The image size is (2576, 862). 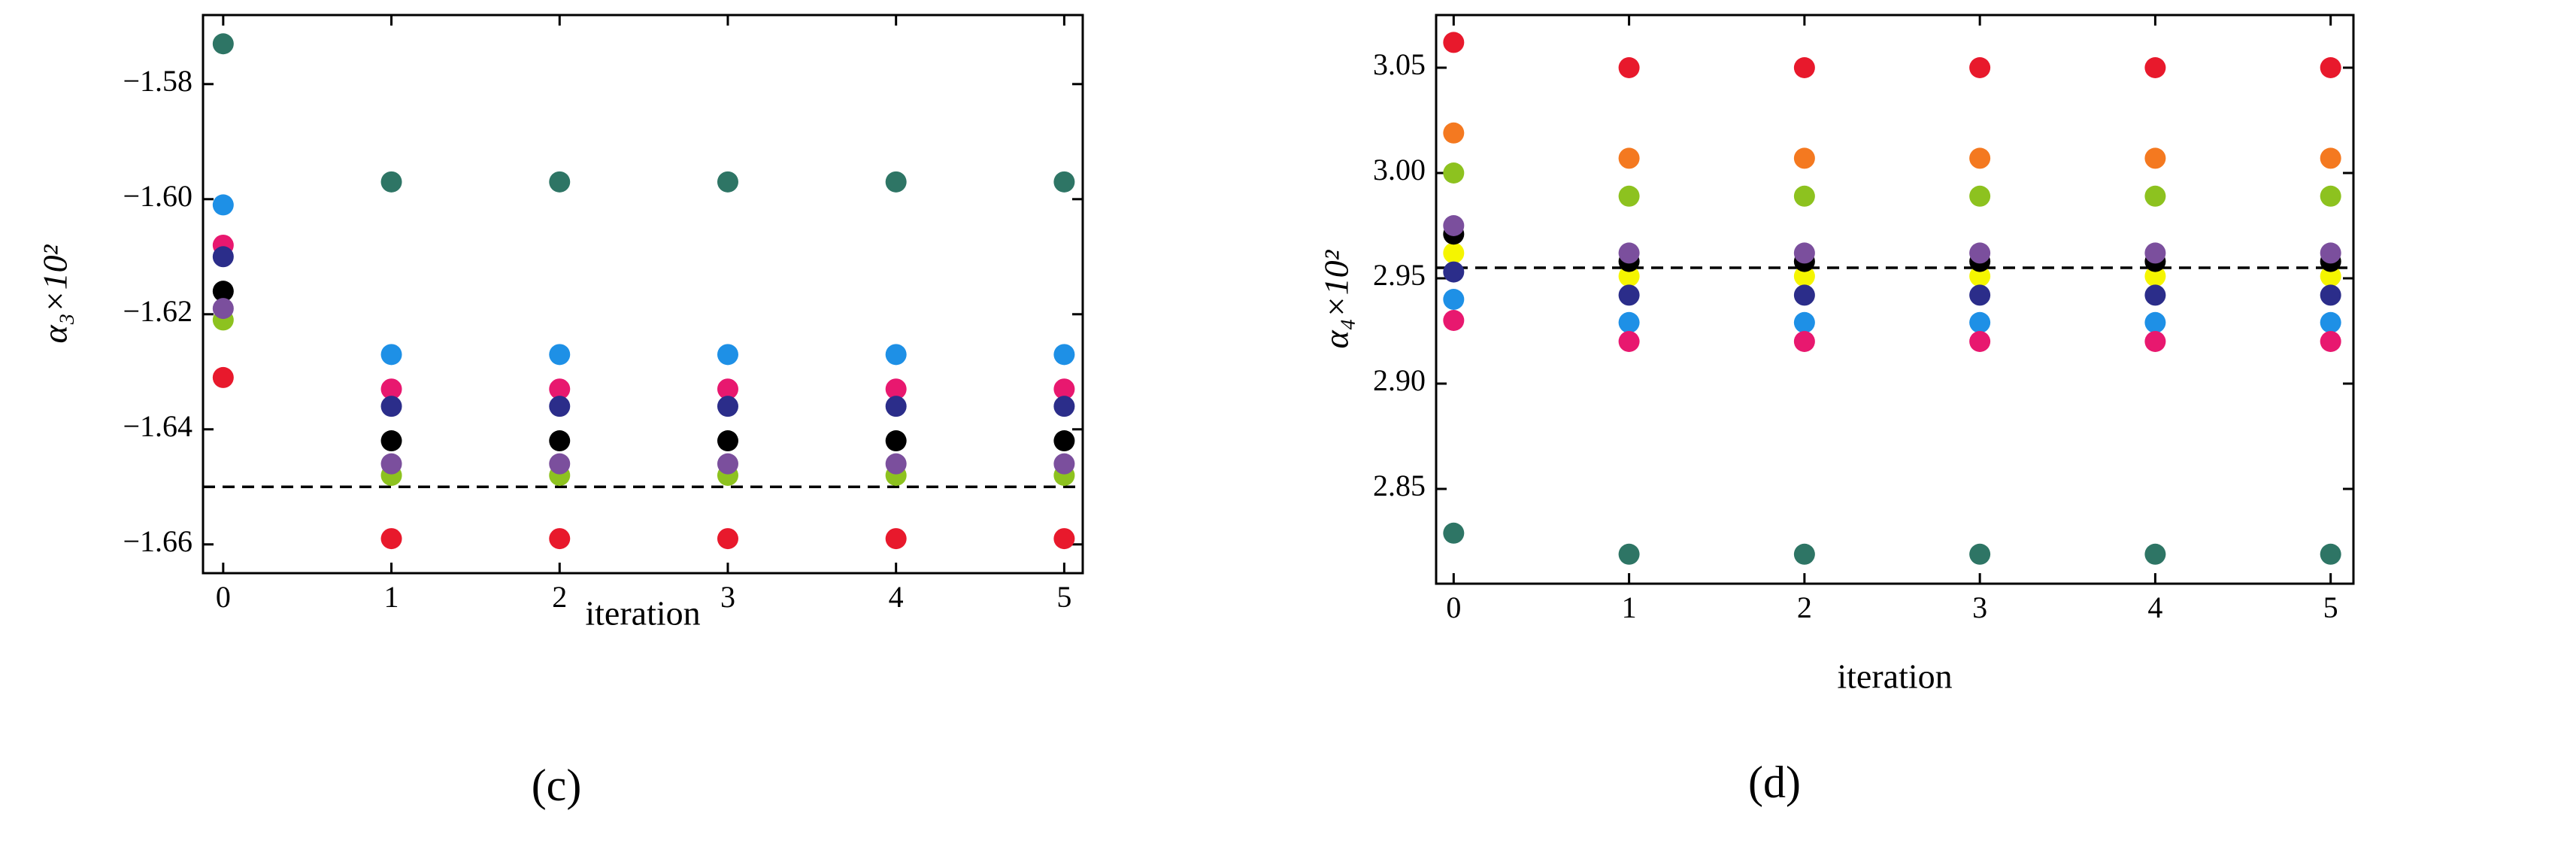 I want to click on panel-caption: (c), so click(x=557, y=785).